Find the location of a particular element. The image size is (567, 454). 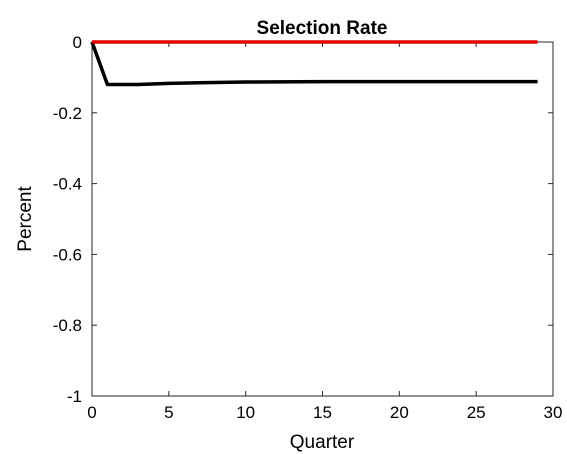

x-tick-label: 0 is located at coordinates (91, 412).